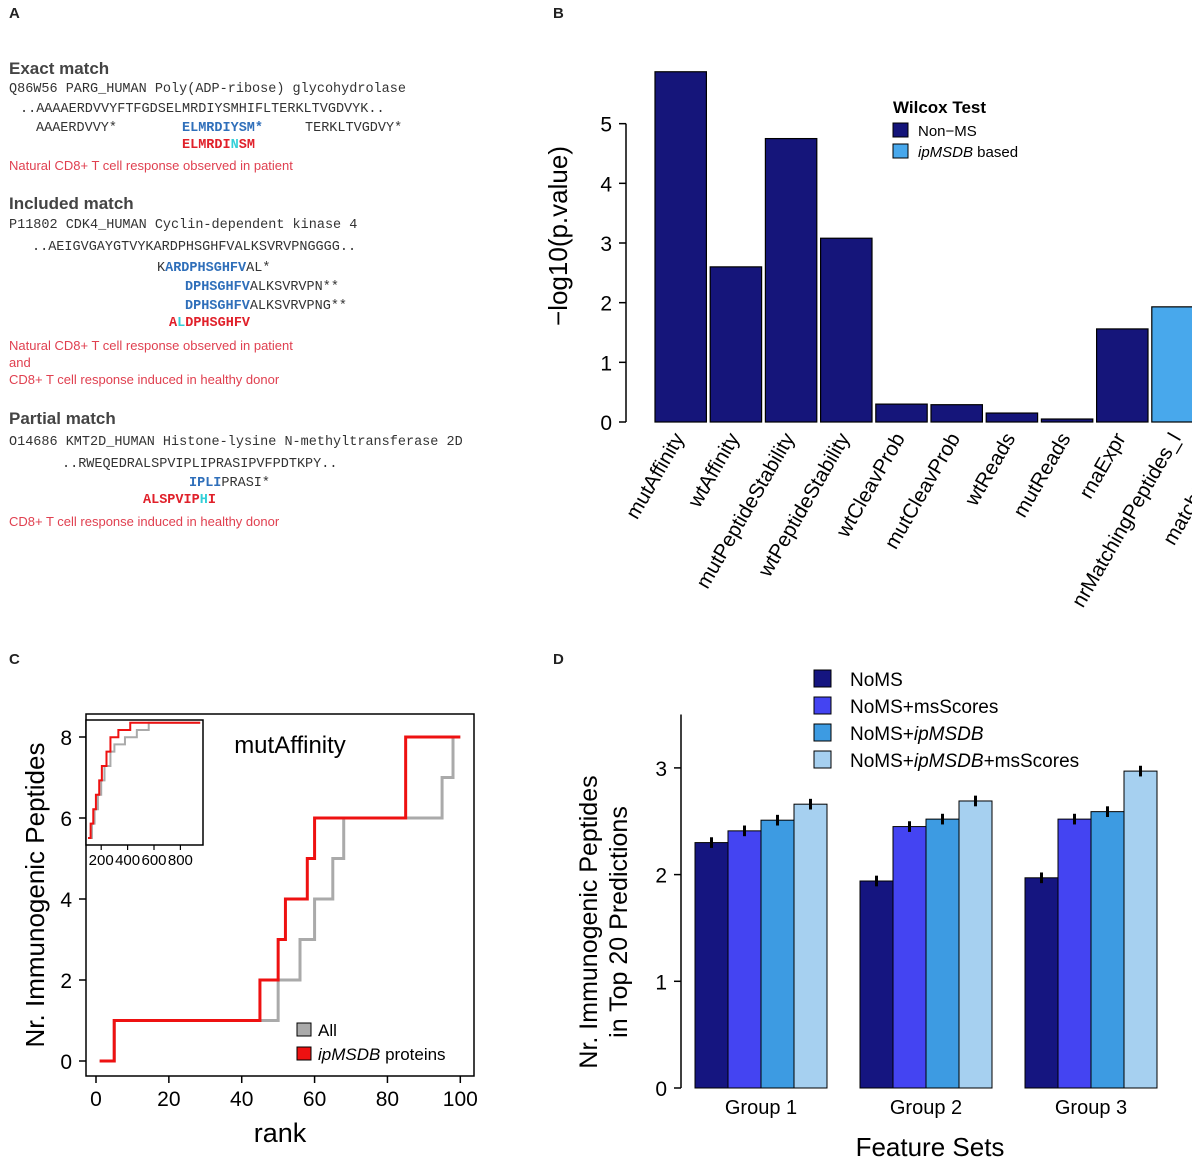 This screenshot has width=1192, height=1164. What do you see at coordinates (661, 876) in the screenshot?
I see `panel-d-ytick-label: 2` at bounding box center [661, 876].